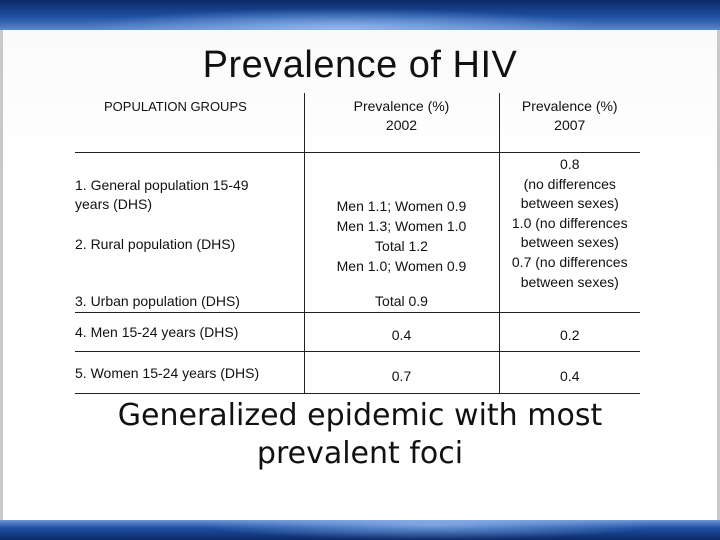 The width and height of the screenshot is (720, 540). What do you see at coordinates (157, 301) in the screenshot?
I see `group-urban-population: 3. Urban population (DHS)` at bounding box center [157, 301].